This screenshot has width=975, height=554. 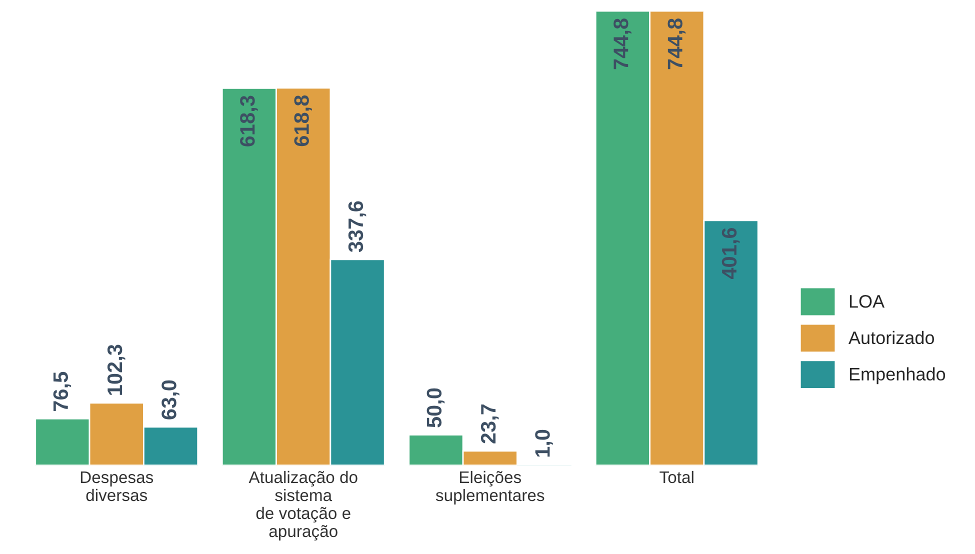 I want to click on data-label: 618,3, so click(x=249, y=121).